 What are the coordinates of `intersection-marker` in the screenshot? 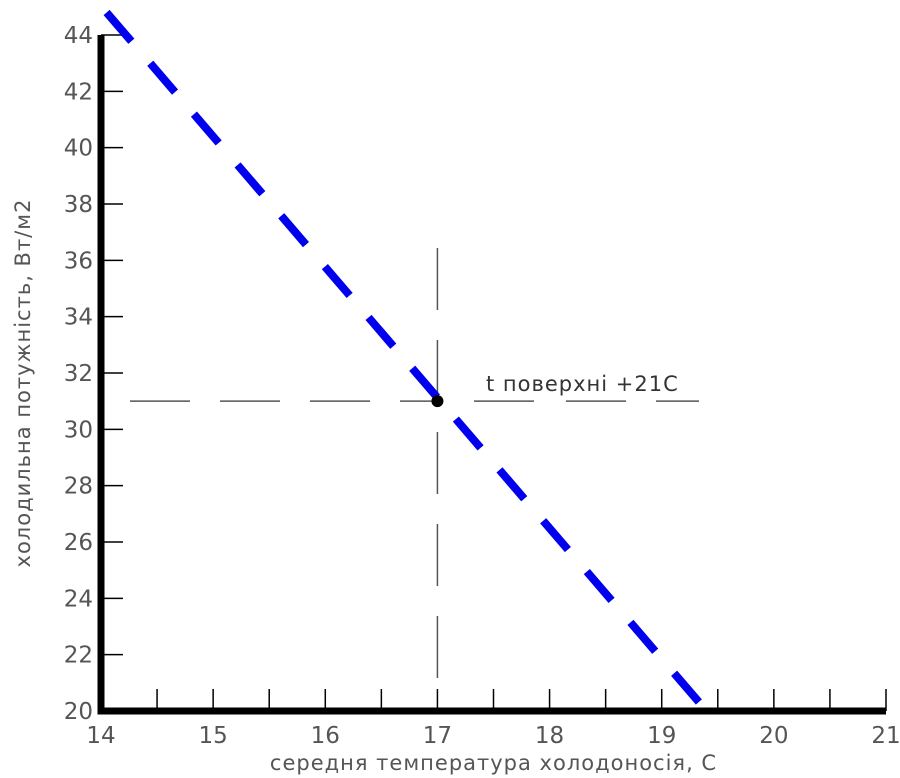 It's located at (437, 401).